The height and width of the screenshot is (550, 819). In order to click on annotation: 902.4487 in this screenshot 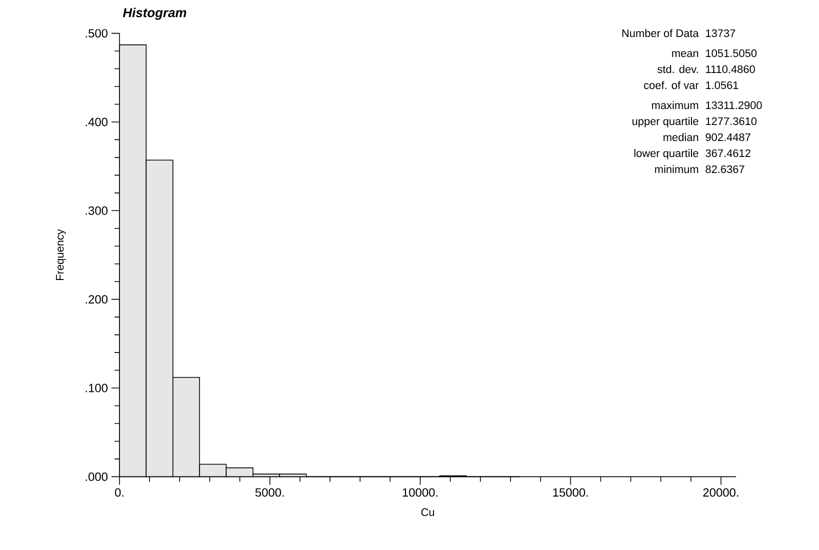, I will do `click(728, 137)`.